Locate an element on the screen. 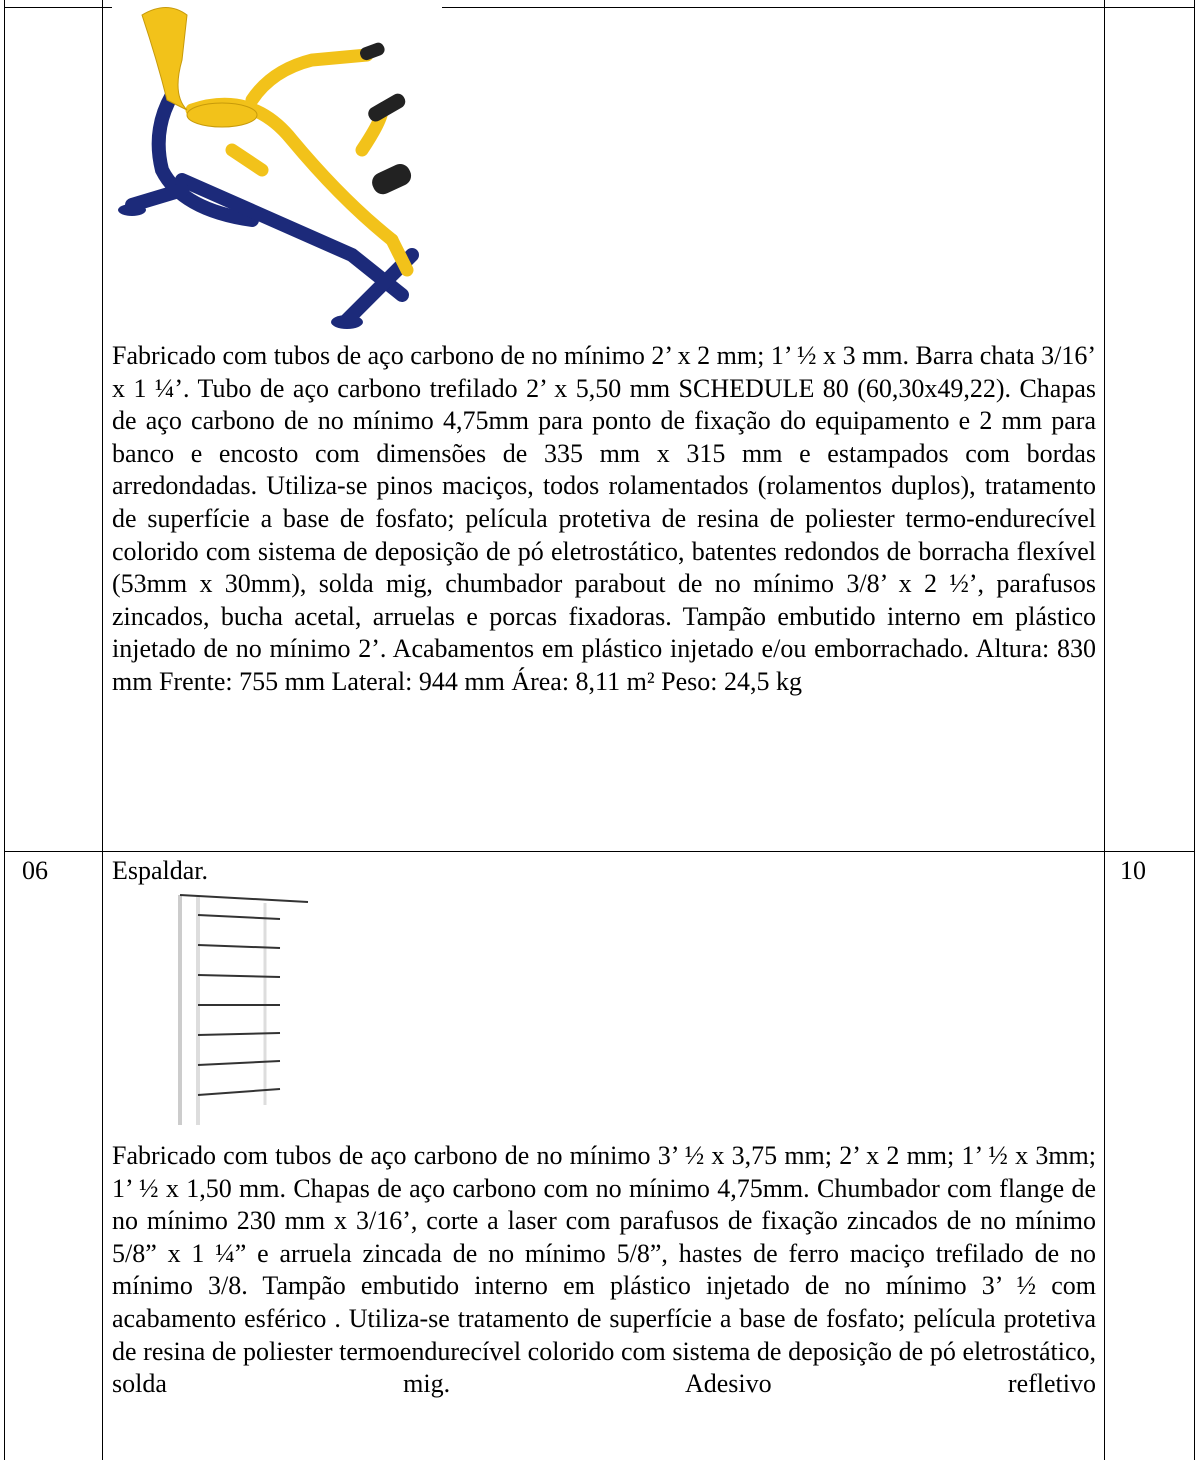 The width and height of the screenshot is (1199, 1460). ladder-image is located at coordinates (243, 1009).